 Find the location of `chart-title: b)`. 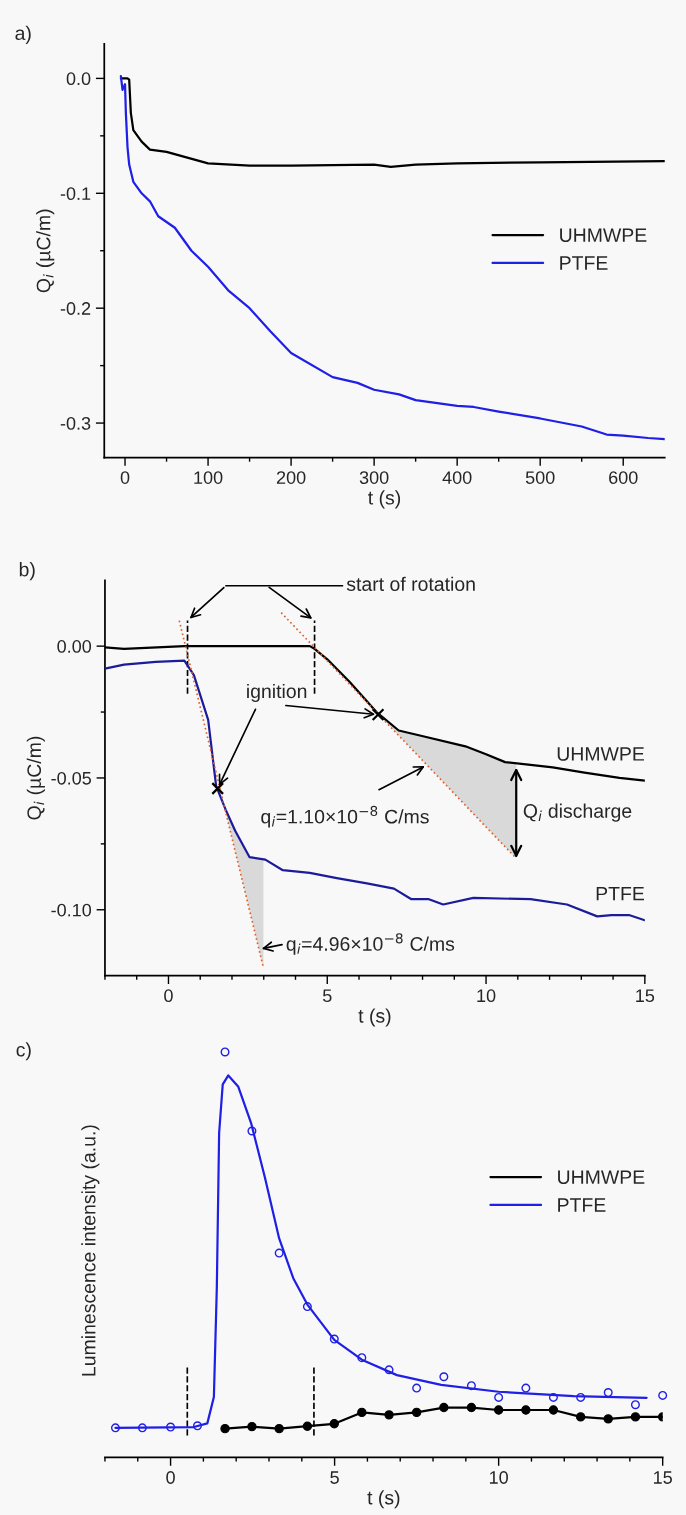

chart-title: b) is located at coordinates (27, 571).